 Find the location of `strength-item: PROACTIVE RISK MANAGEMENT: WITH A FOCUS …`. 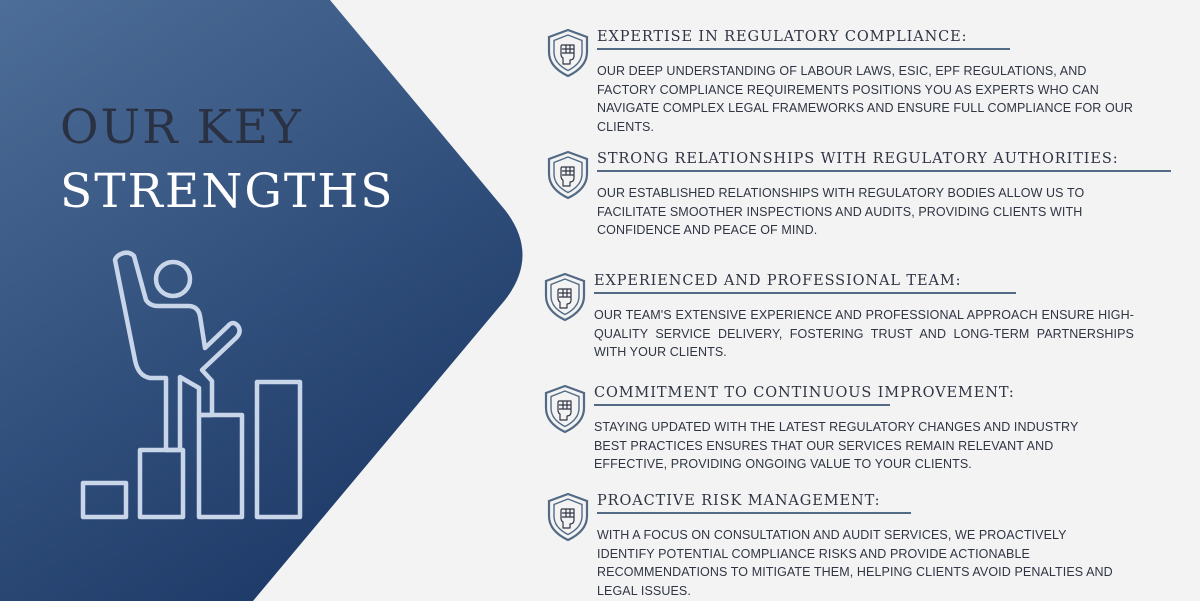

strength-item: PROACTIVE RISK MANAGEMENT: WITH A FOCUS … is located at coordinates (857, 545).